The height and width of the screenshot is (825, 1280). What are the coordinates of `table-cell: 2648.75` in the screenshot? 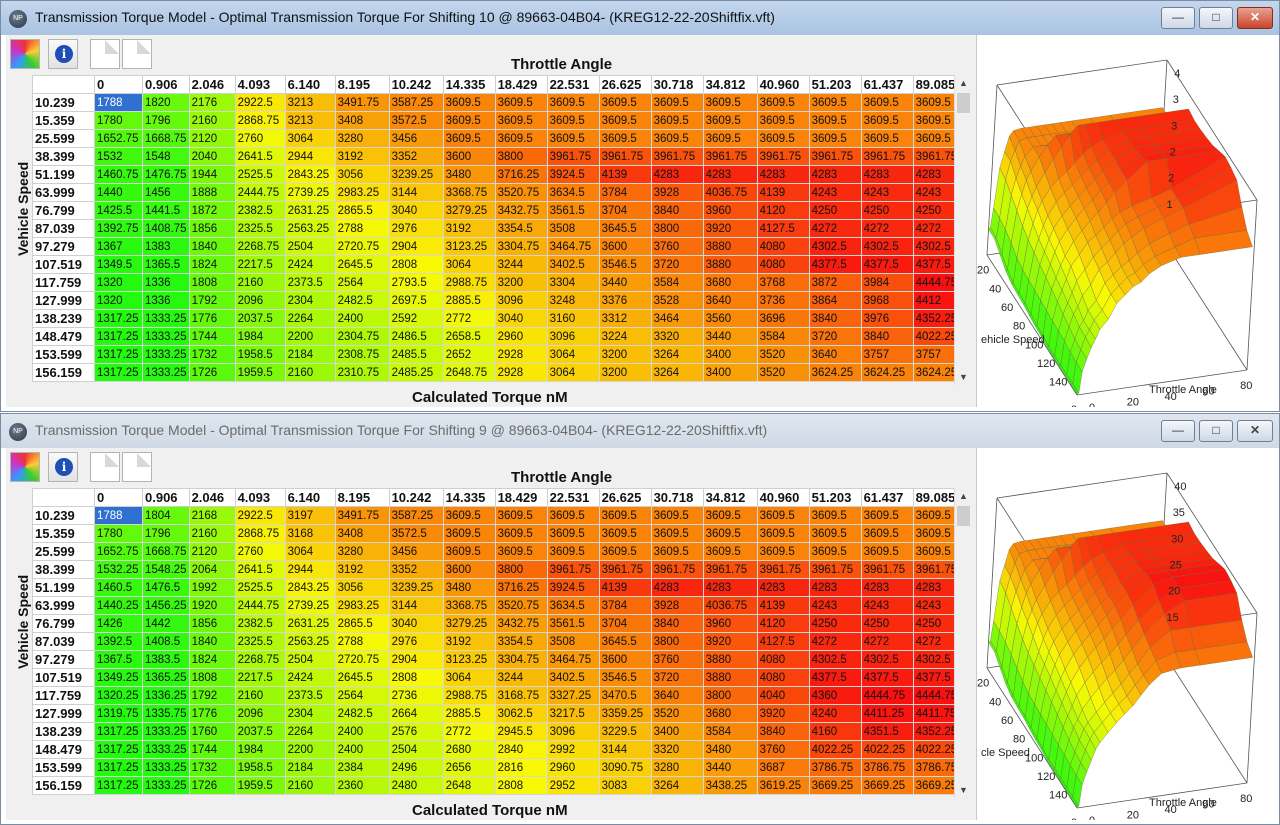 It's located at (469, 372).